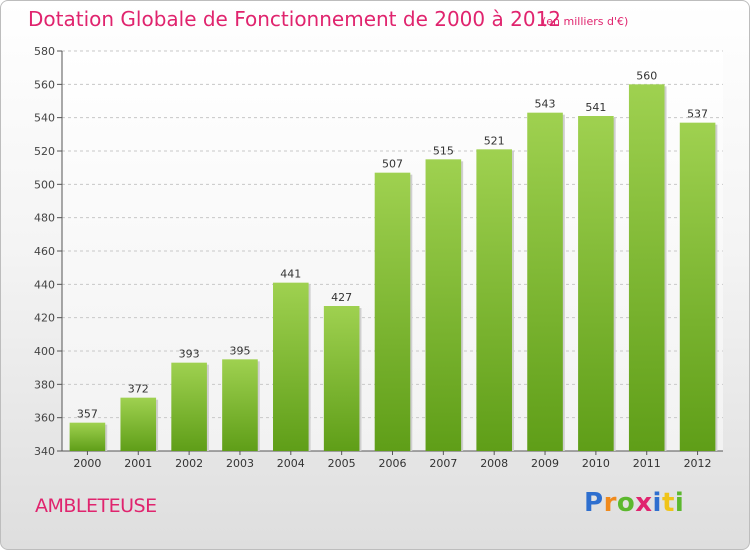 The width and height of the screenshot is (750, 550). Describe the element at coordinates (545, 463) in the screenshot. I see `x-tick-label: 2009` at that location.